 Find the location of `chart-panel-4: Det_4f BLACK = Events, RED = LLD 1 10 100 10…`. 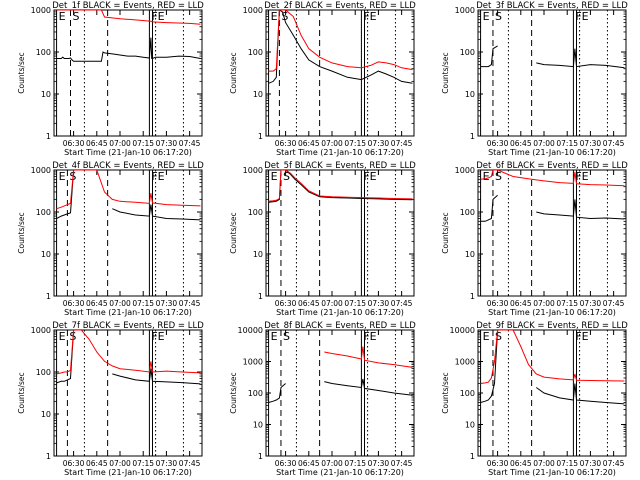

chart-panel-4: Det_4f BLACK = Events, RED = LLD 1 10 100 10… is located at coordinates (110, 239).